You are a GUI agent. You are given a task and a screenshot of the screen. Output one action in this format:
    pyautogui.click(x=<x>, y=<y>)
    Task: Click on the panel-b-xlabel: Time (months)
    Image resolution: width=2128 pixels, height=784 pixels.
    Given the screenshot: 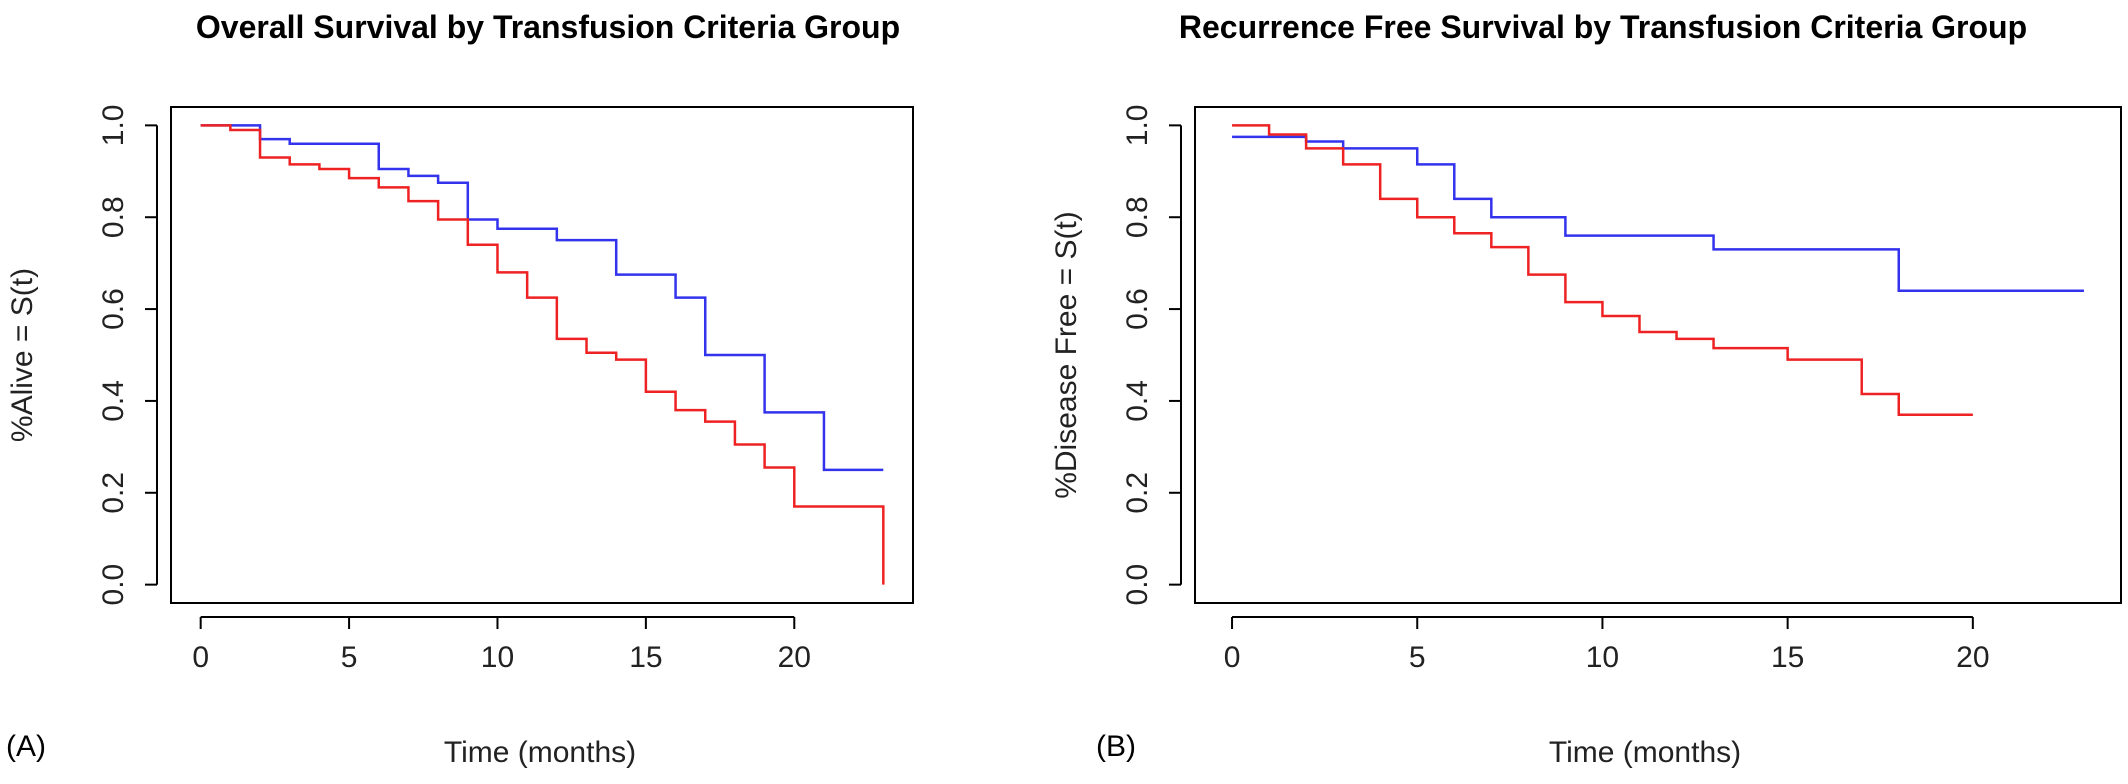 What is the action you would take?
    pyautogui.click(x=1645, y=752)
    